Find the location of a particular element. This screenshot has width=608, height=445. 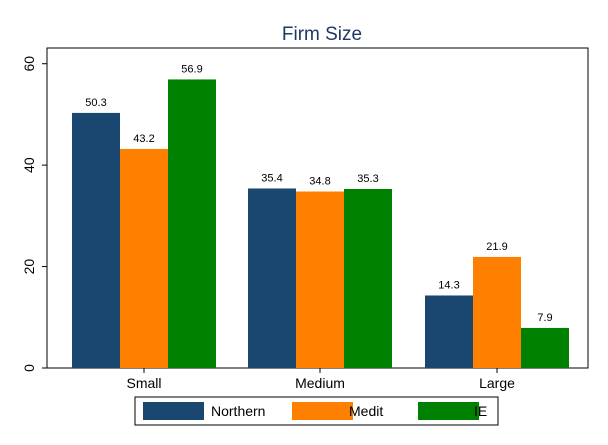

bar-medium-medit is located at coordinates (320, 279).